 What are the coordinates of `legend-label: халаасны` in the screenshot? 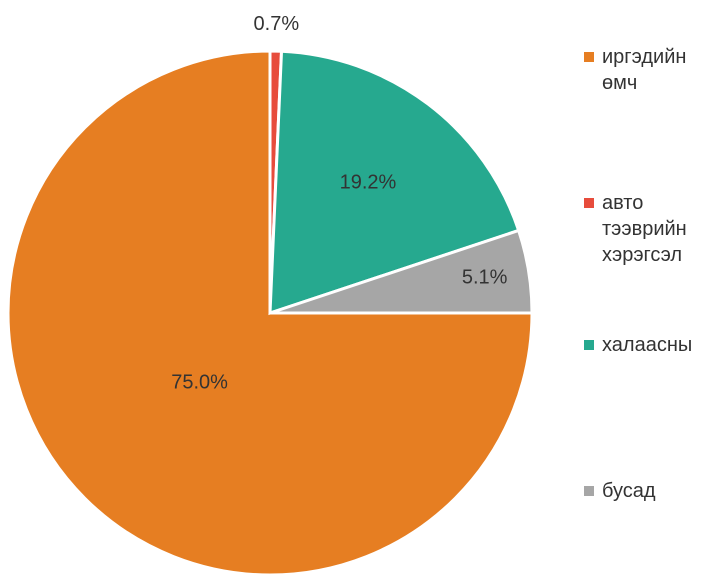 It's located at (647, 345).